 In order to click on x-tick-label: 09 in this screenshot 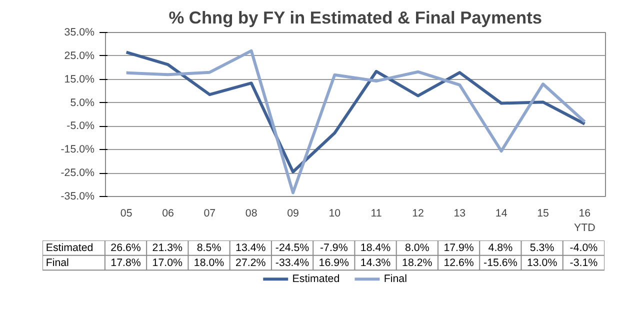, I will do `click(293, 214)`.